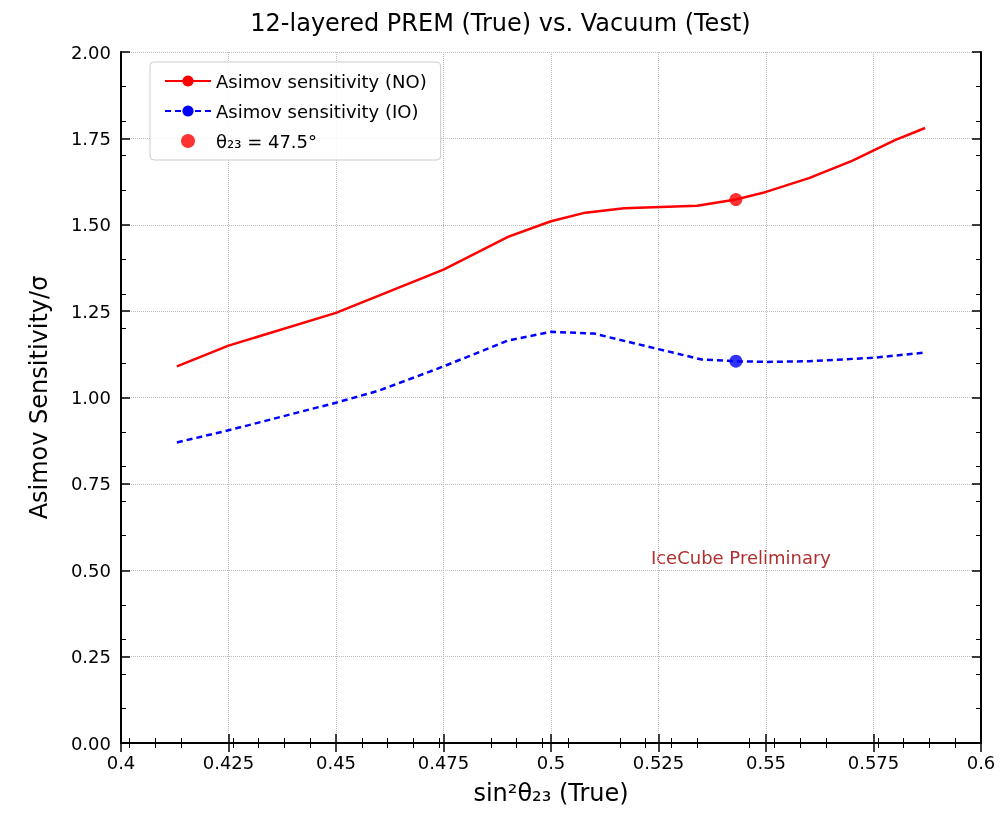 The width and height of the screenshot is (1001, 828). Describe the element at coordinates (981, 762) in the screenshot. I see `x-tick-label: 0.6` at that location.